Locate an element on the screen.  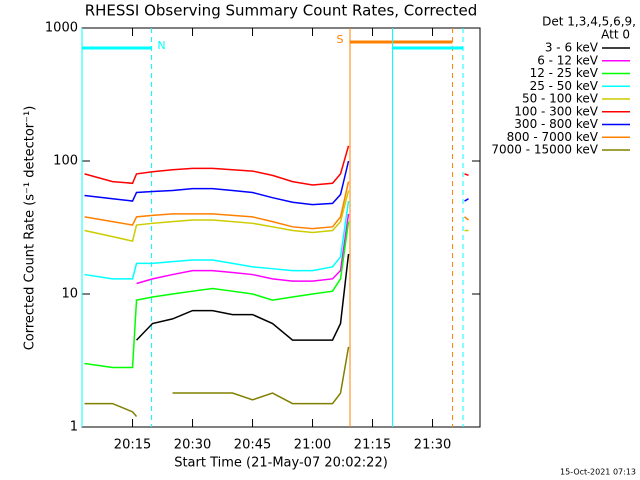
legend-label: 7000 - 15000 keV is located at coordinates (544, 150).